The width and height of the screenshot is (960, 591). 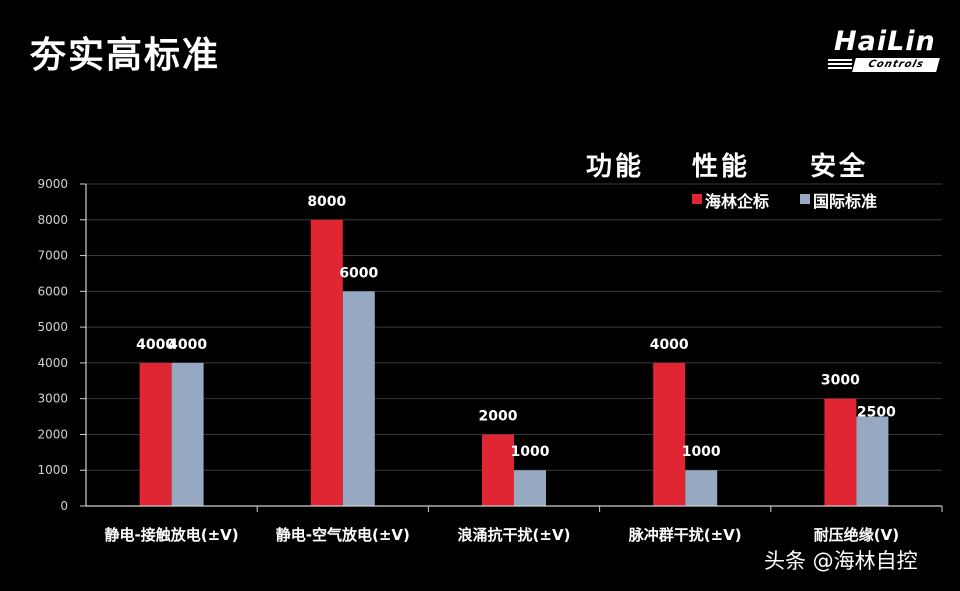 I want to click on y-tick-label: 2000, so click(x=52, y=434).